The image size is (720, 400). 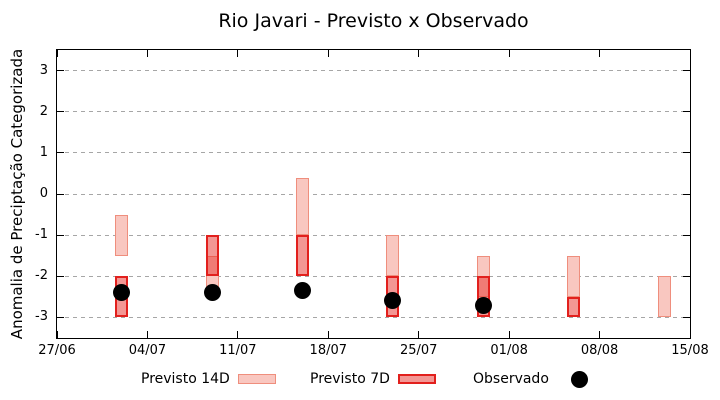 I want to click on y-tick-label: 0, so click(x=43, y=193).